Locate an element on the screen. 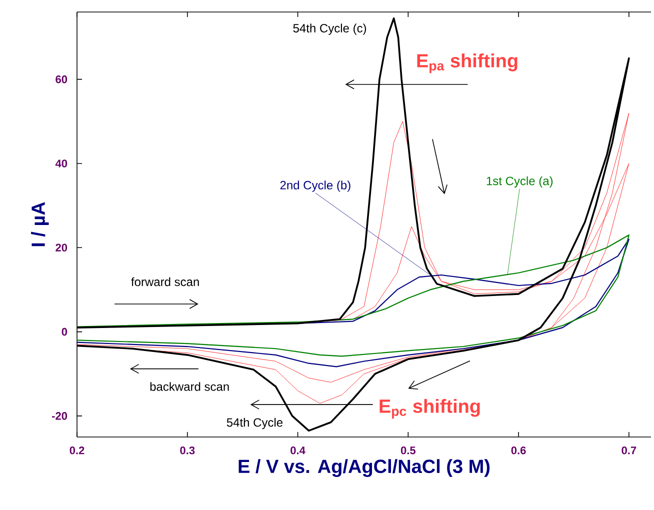 Image resolution: width=654 pixels, height=510 pixels. x-tick-label: 0.3 is located at coordinates (187, 450).